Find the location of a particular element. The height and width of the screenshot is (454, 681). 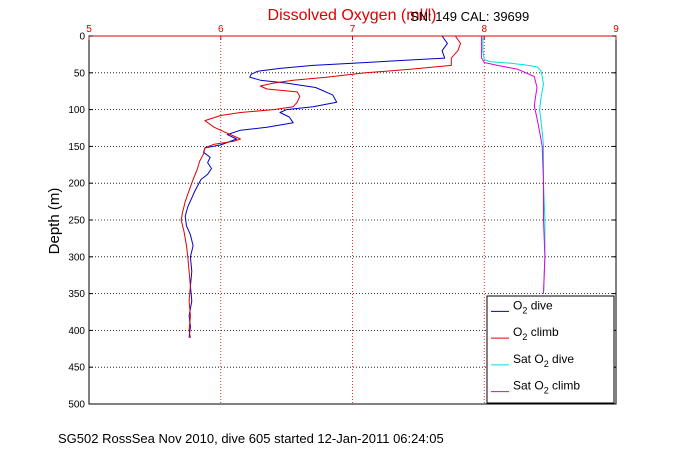

y-axis-label: Depth (m) is located at coordinates (54, 221).